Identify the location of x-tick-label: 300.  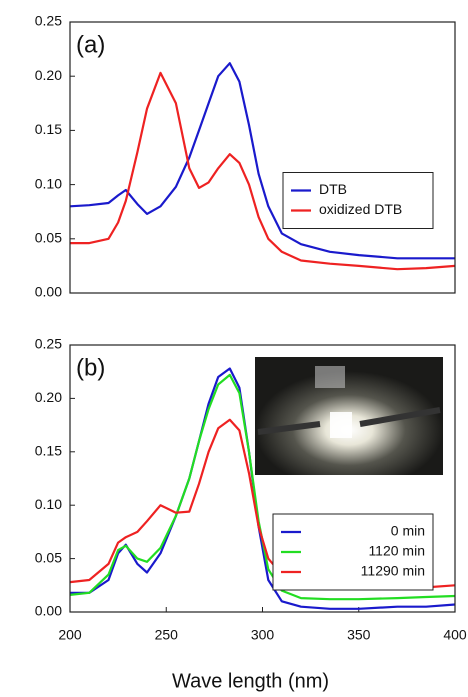
(263, 635).